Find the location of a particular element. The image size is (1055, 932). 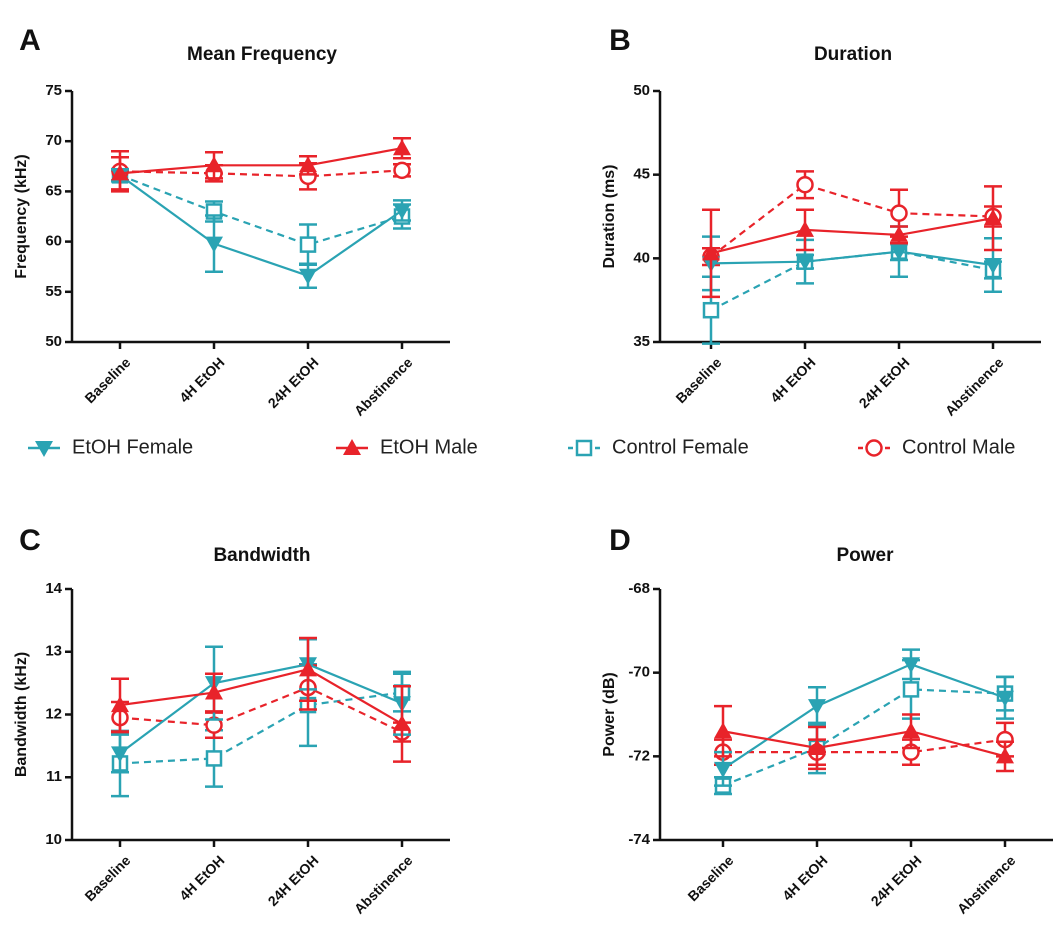

legend-label: EtOH Female is located at coordinates (132, 447).